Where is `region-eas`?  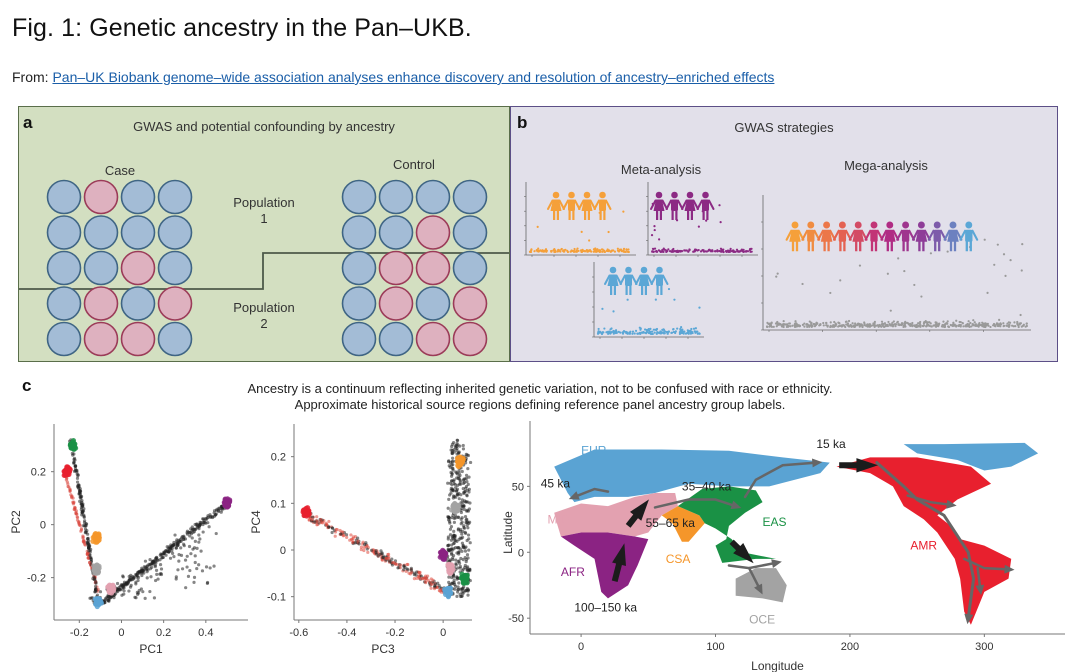
region-eas is located at coordinates (726, 524).